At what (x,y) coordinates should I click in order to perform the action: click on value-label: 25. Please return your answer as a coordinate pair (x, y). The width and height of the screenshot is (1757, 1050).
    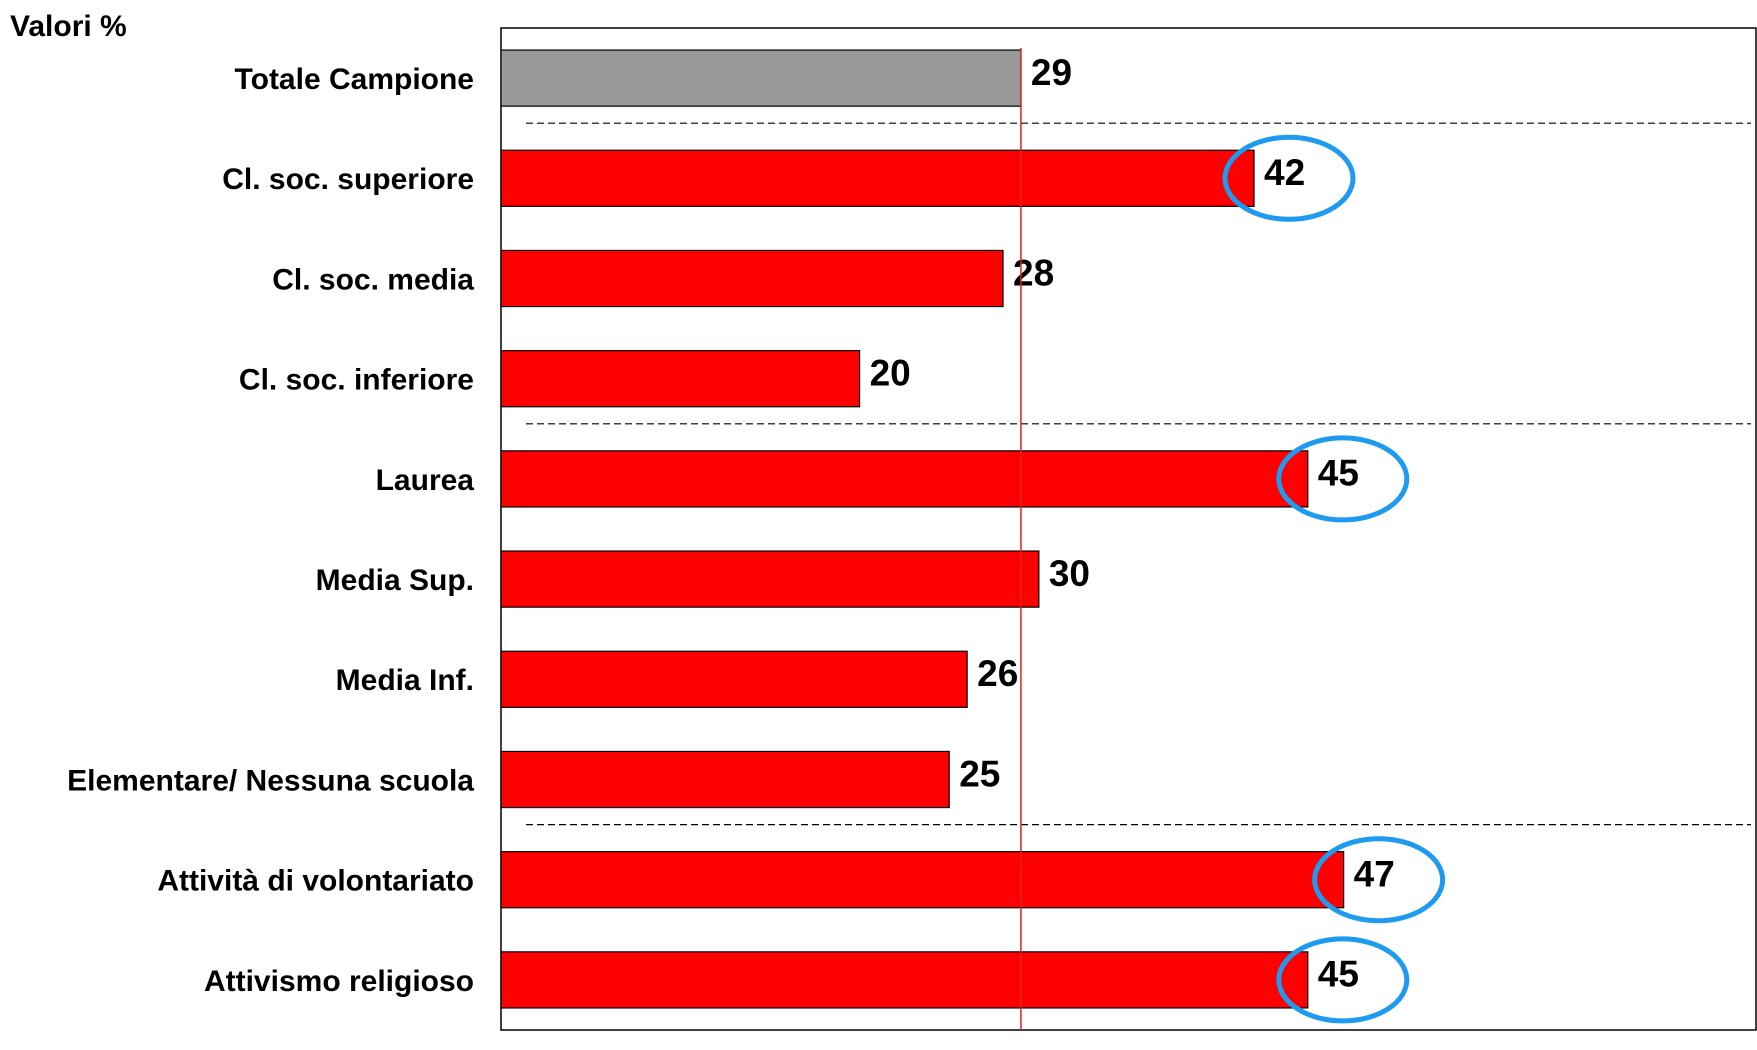
    Looking at the image, I should click on (979, 773).